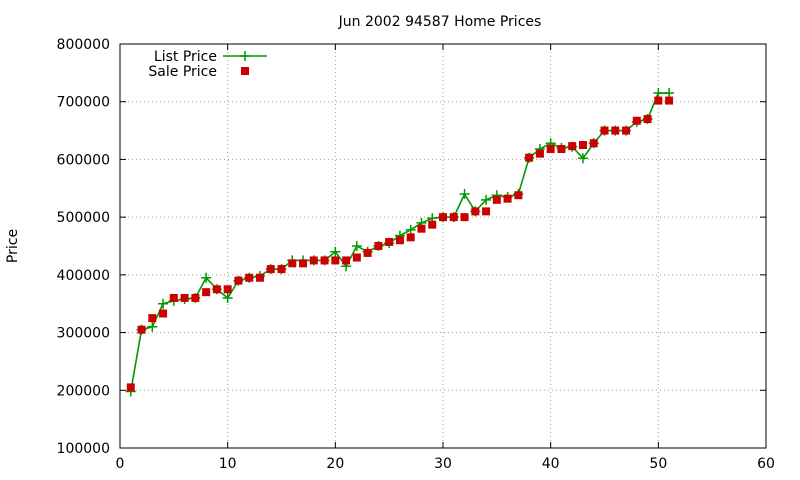 The width and height of the screenshot is (800, 480). Describe the element at coordinates (185, 57) in the screenshot. I see `legend-label-list-price: List Price` at that location.